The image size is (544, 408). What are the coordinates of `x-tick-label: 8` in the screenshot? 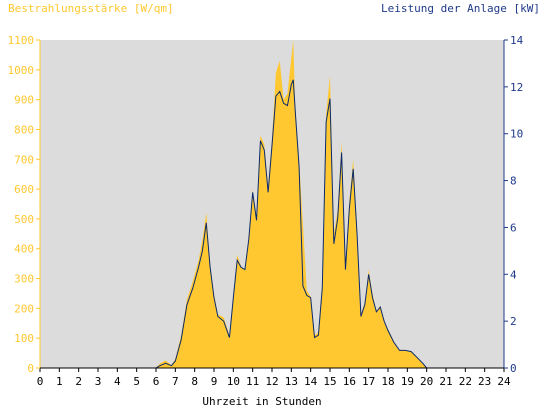 It's located at (194, 381).